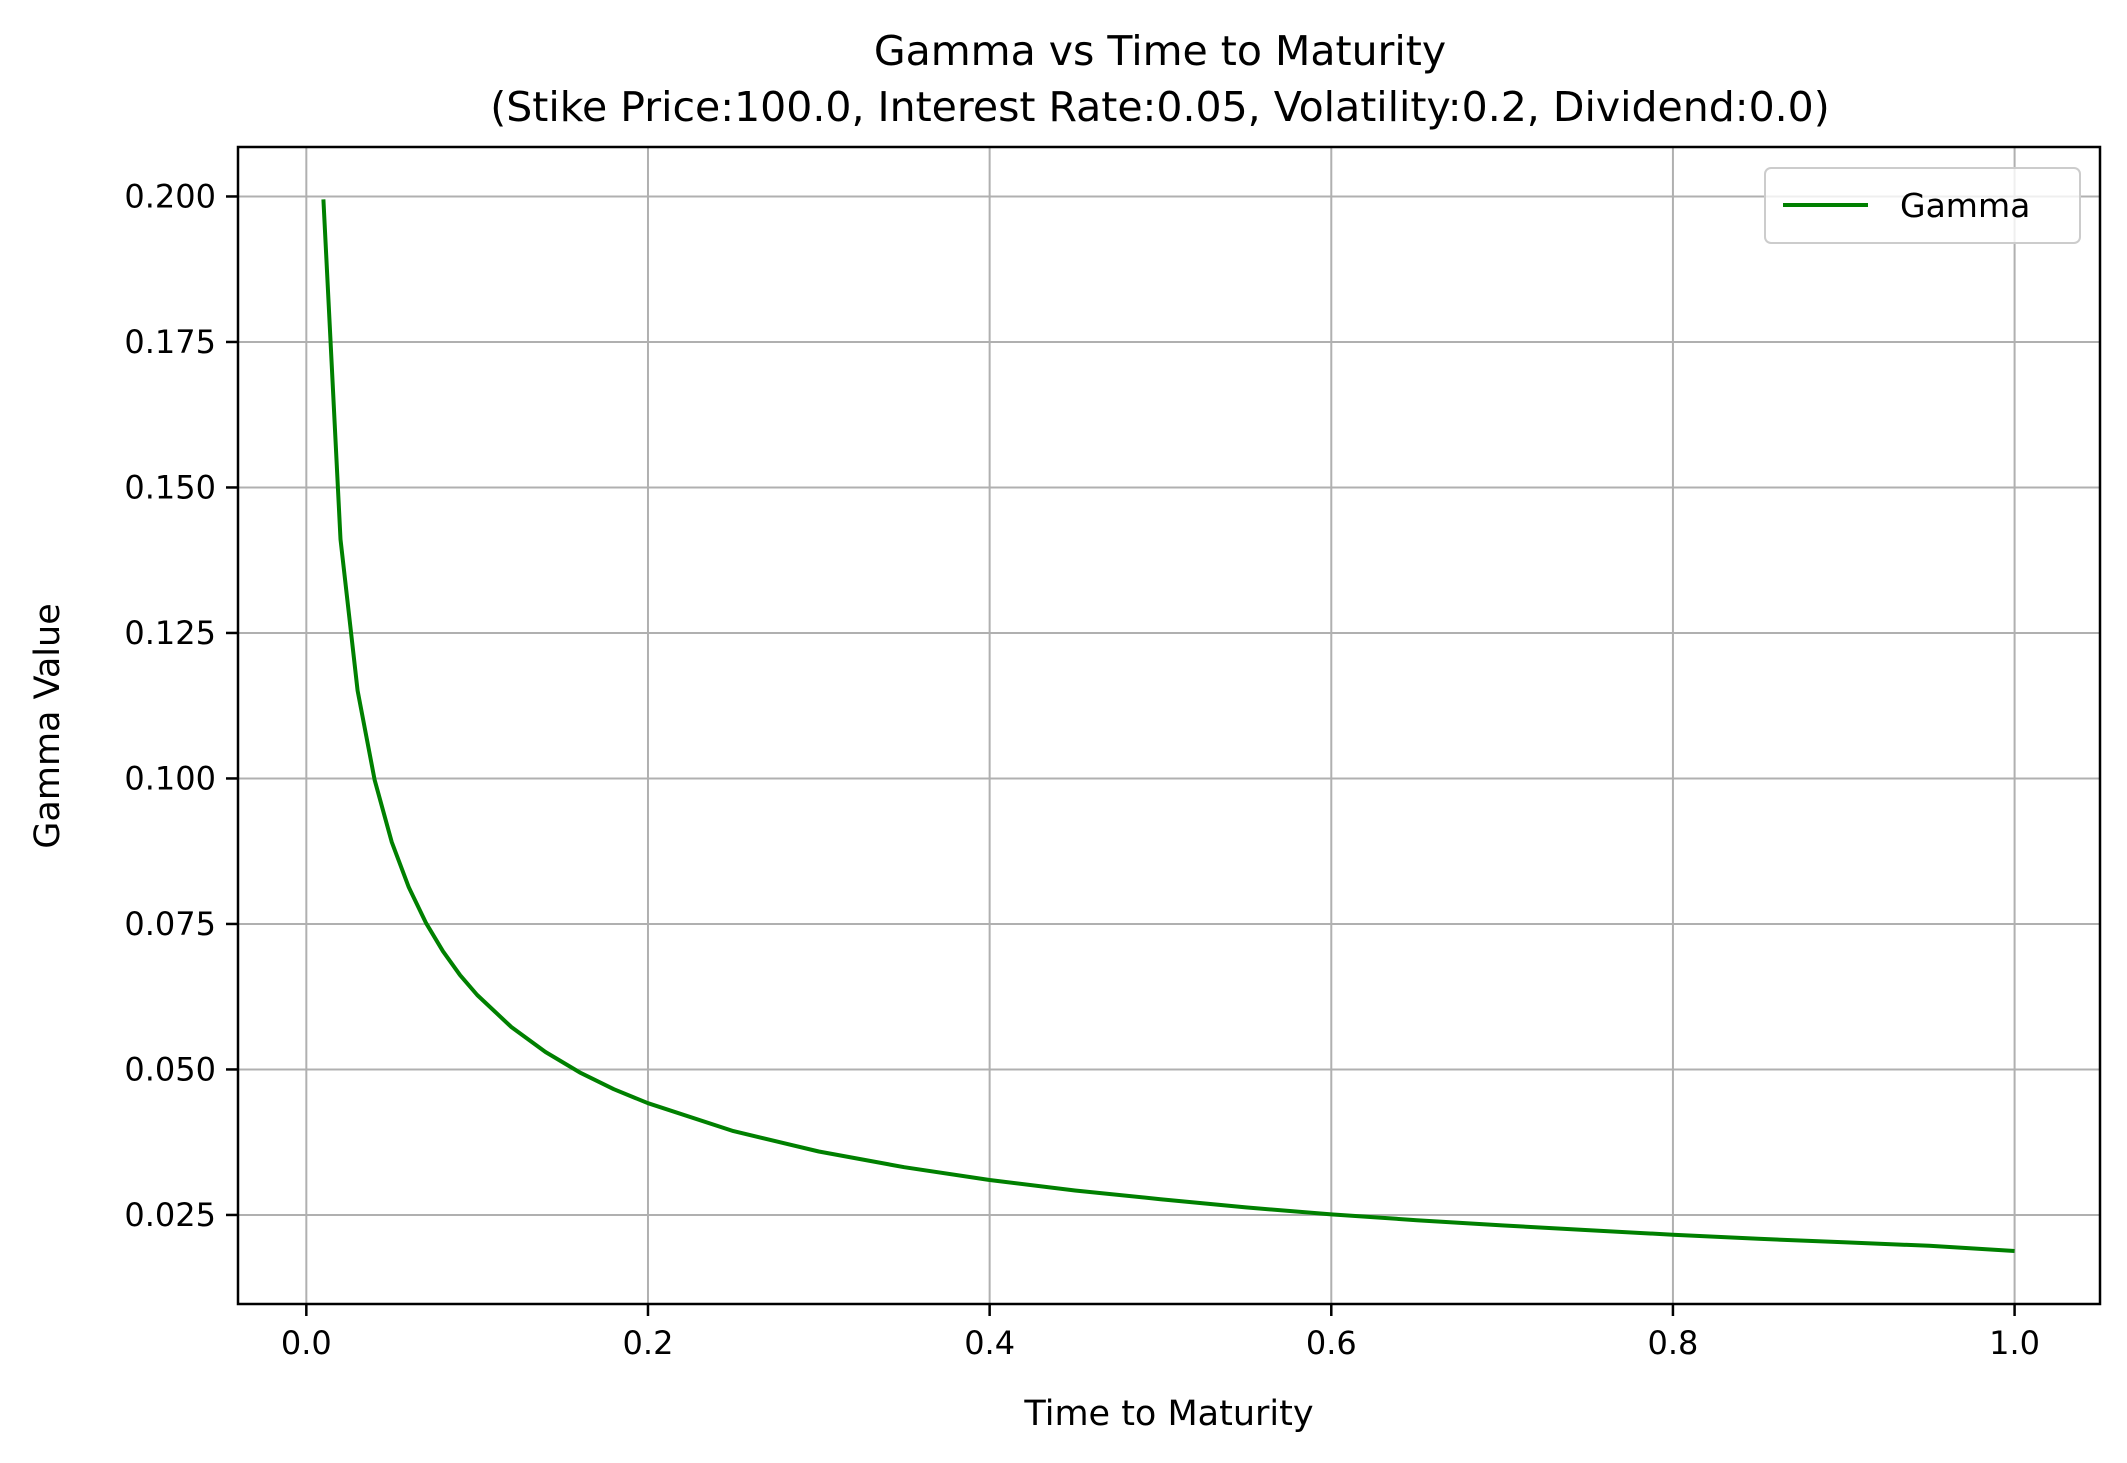 This screenshot has width=2127, height=1463. What do you see at coordinates (170, 342) in the screenshot?
I see `y-tick-label: 0.175` at bounding box center [170, 342].